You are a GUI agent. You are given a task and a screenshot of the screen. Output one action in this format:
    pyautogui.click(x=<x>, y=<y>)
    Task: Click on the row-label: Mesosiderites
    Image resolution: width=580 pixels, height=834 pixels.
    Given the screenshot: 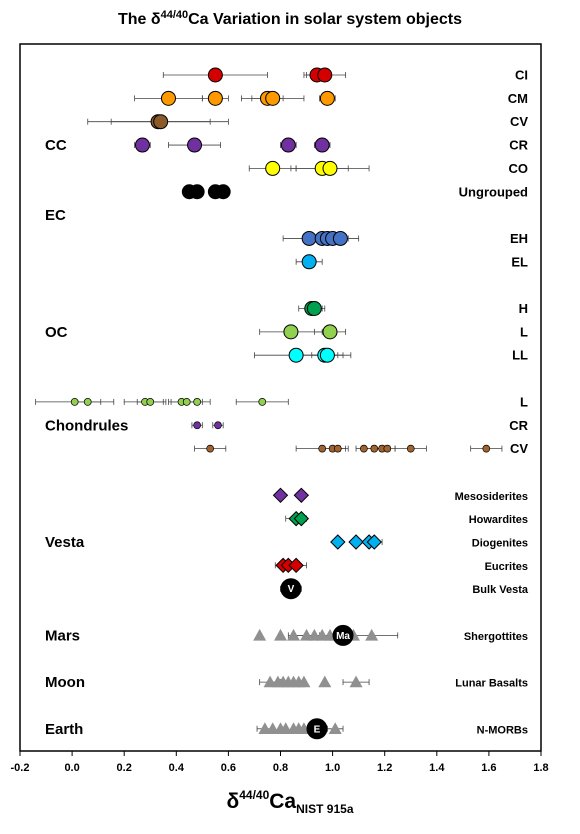 What is the action you would take?
    pyautogui.click(x=491, y=497)
    